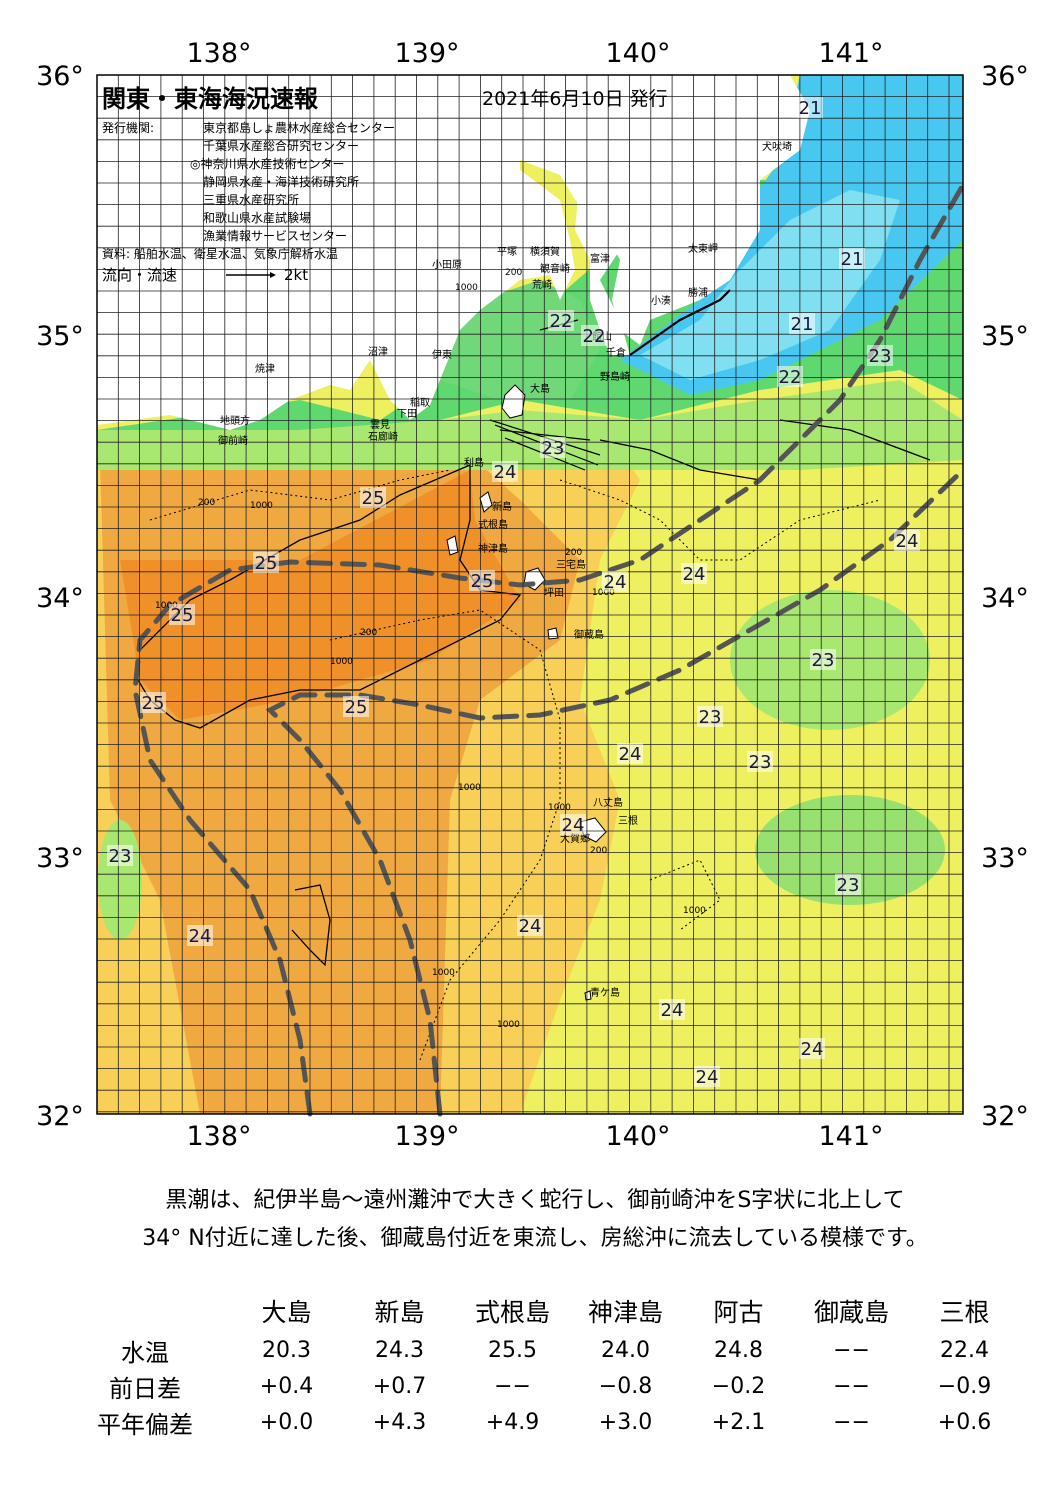  What do you see at coordinates (738, 1386) in the screenshot?
I see `table-cell: −0.2` at bounding box center [738, 1386].